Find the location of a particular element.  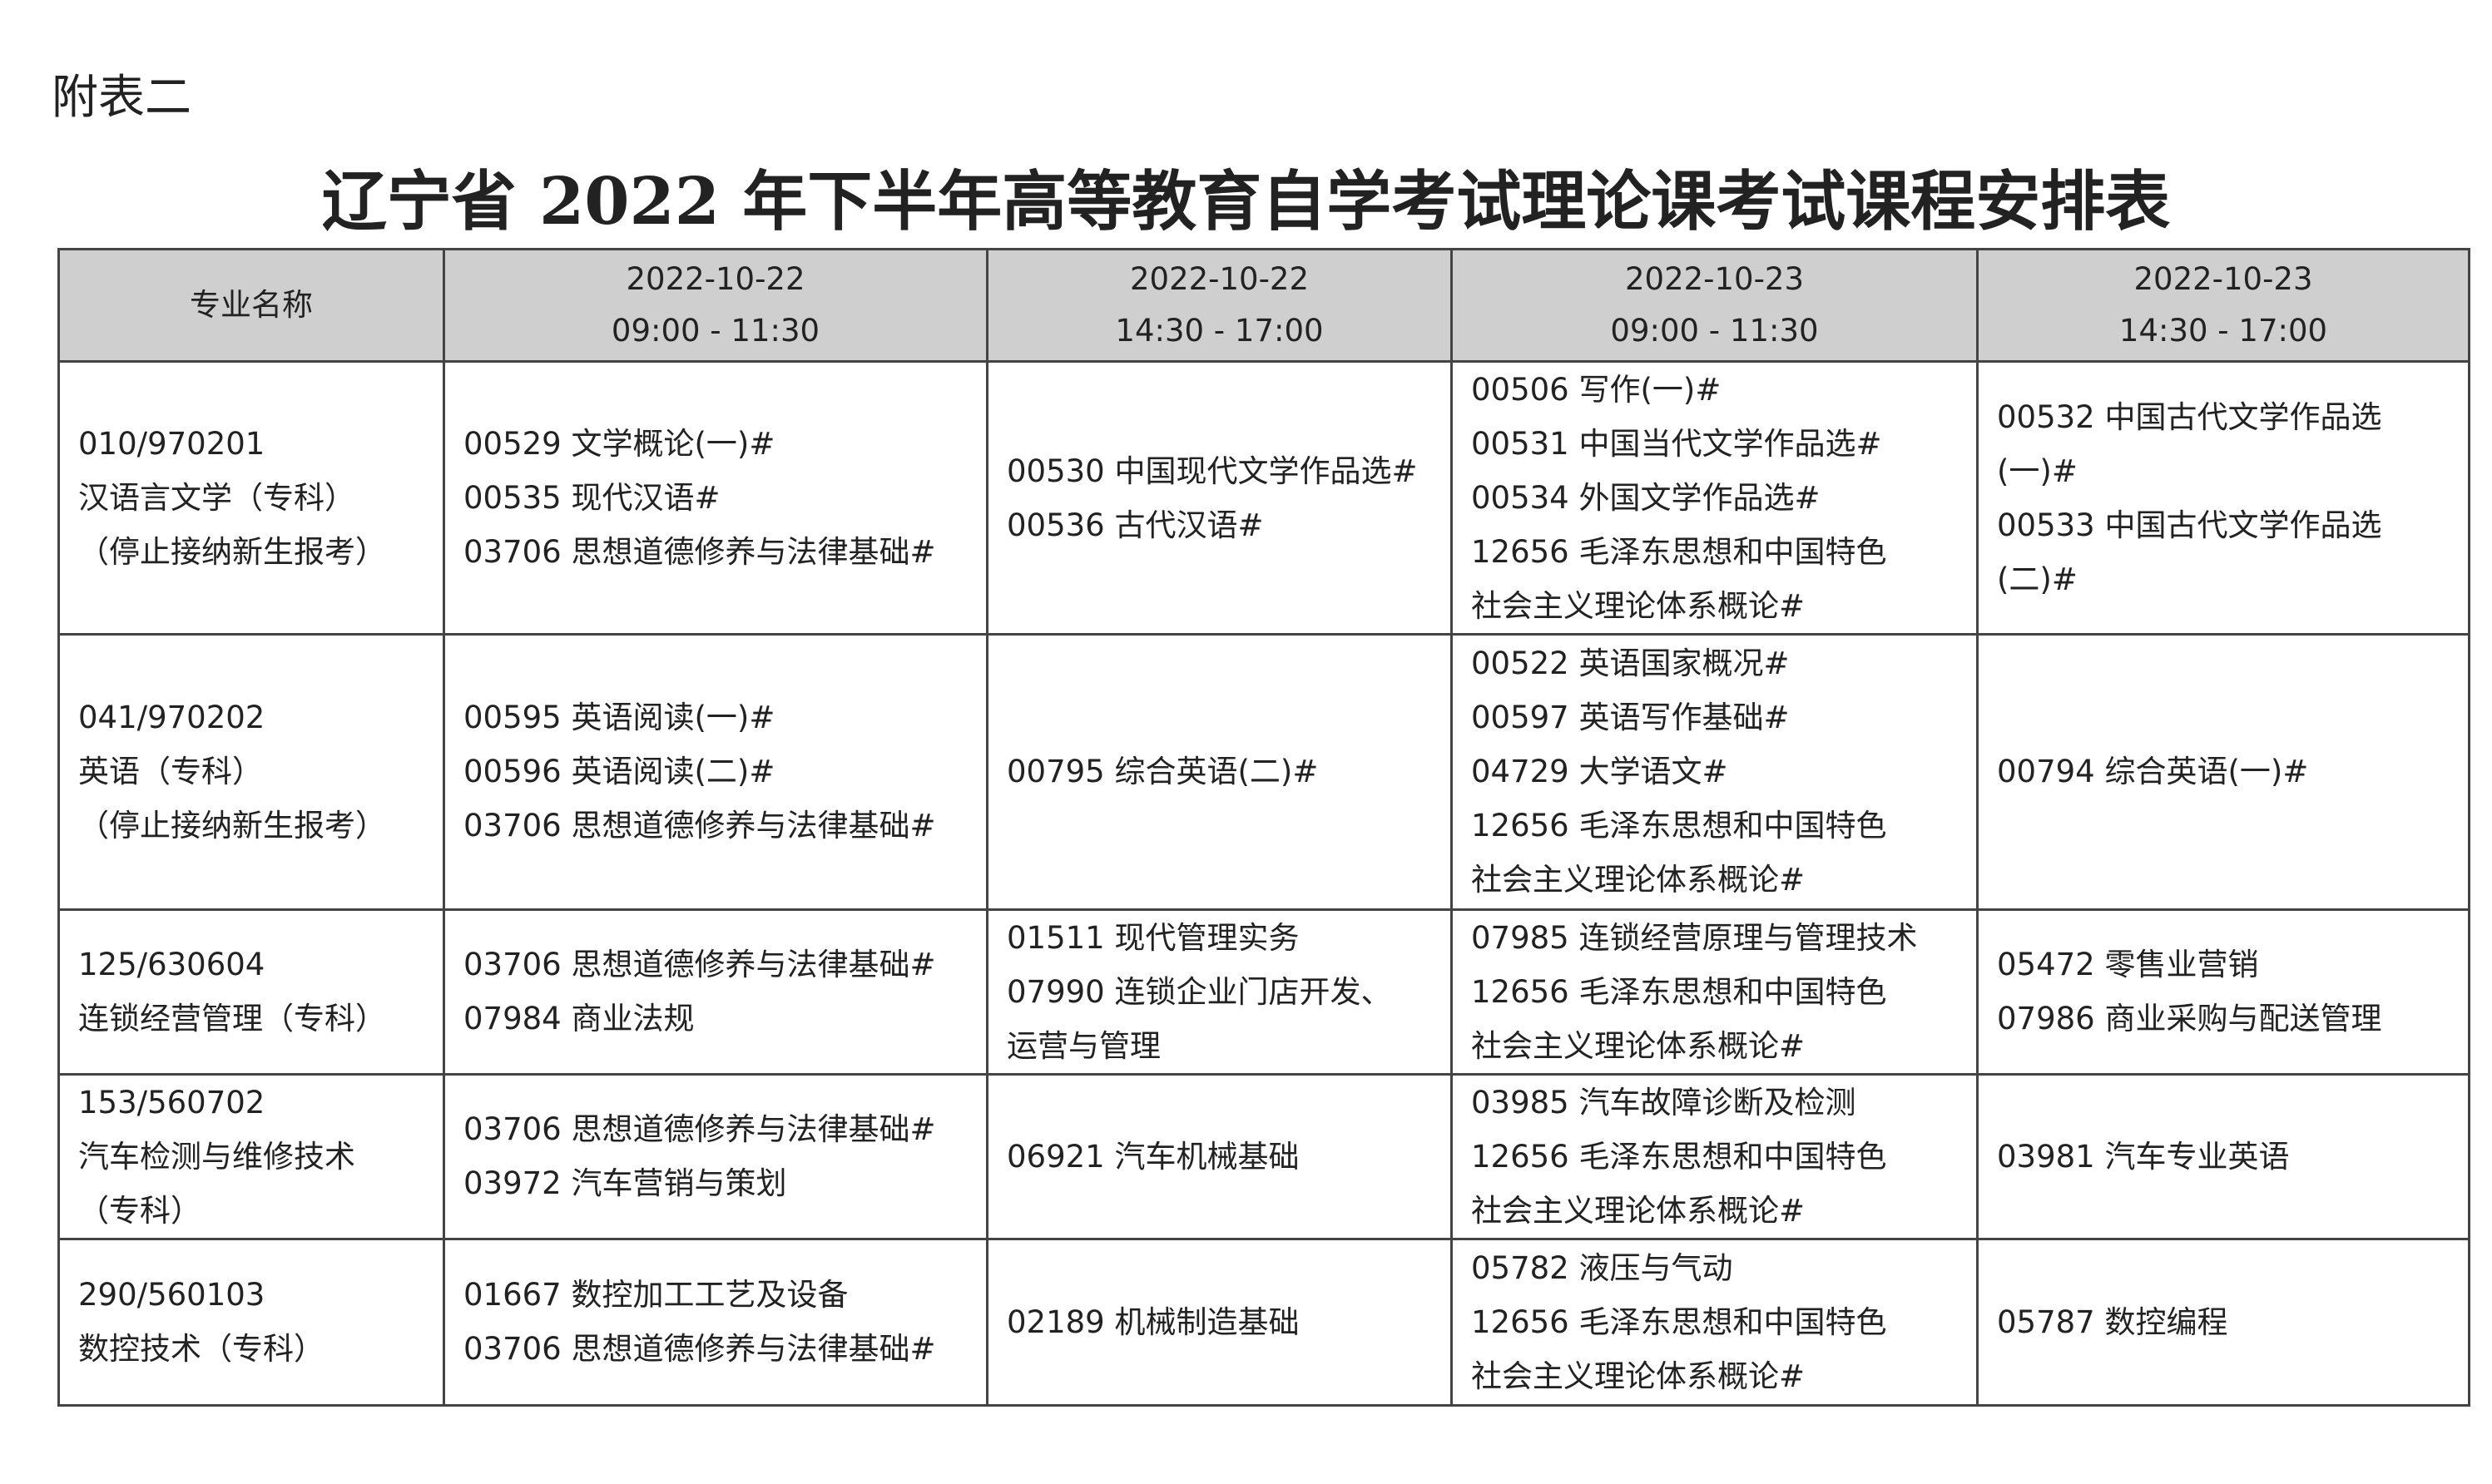

cell-text: 连锁经营管理（专科） is located at coordinates (232, 1019).